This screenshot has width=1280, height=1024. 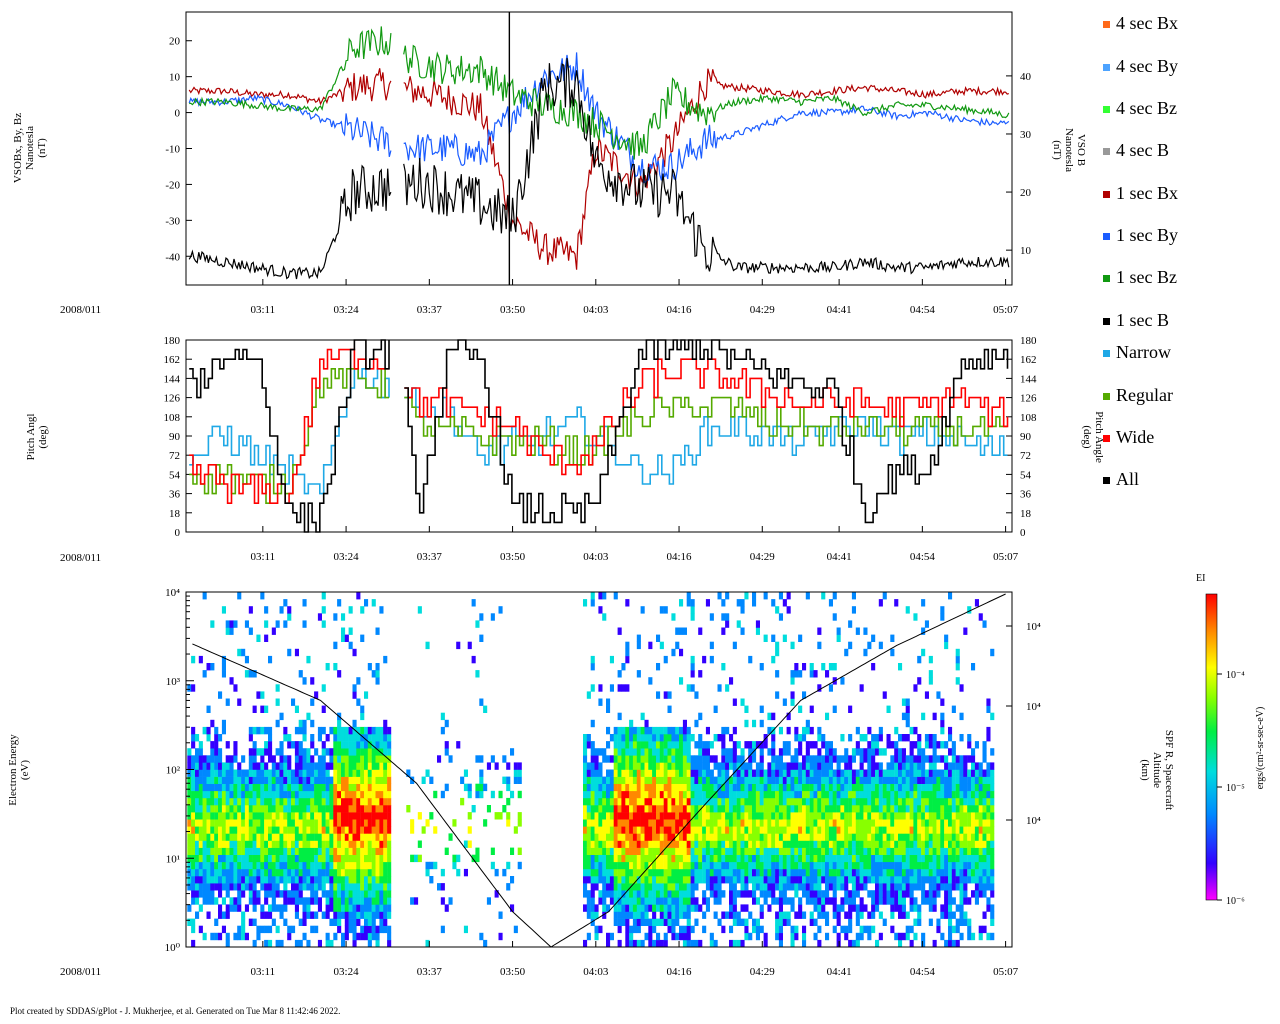 I want to click on y-tick-label: 126, so click(x=172, y=399).